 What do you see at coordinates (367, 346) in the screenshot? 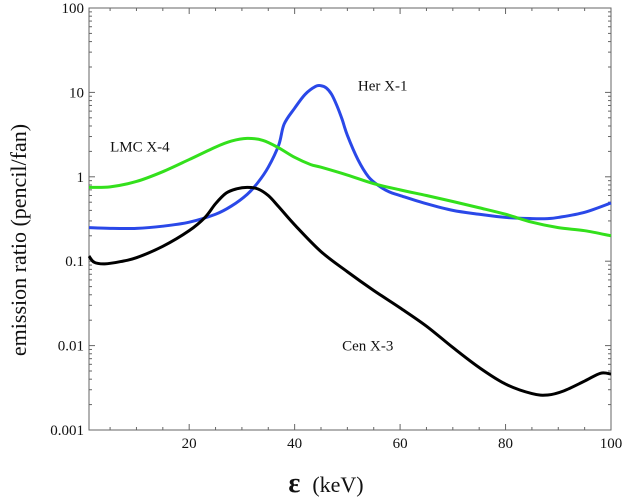
I see `series-label-cen-x-3: Cen X-3` at bounding box center [367, 346].